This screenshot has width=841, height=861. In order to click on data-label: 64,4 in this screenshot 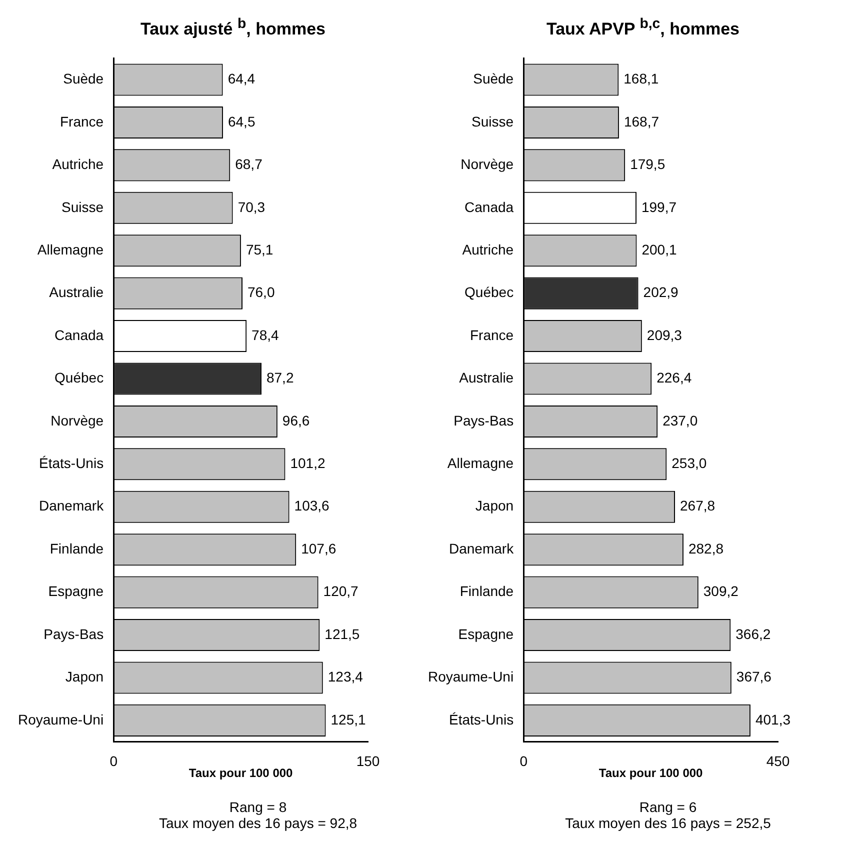, I will do `click(242, 78)`.